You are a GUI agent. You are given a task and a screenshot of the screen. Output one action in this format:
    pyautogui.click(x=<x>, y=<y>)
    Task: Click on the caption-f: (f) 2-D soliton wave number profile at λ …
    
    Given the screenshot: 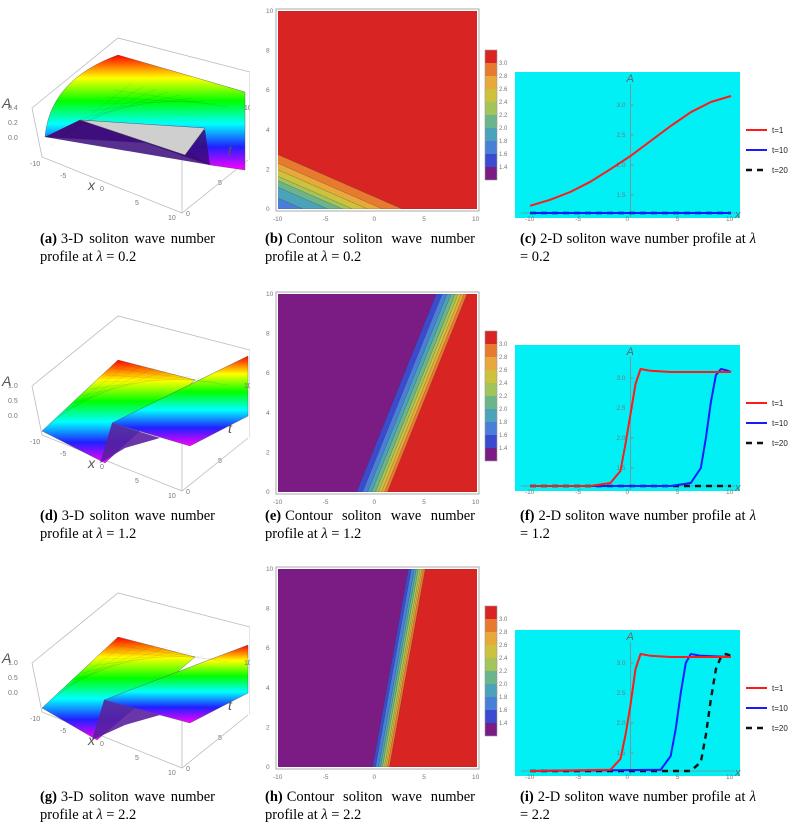 What is the action you would take?
    pyautogui.click(x=638, y=525)
    